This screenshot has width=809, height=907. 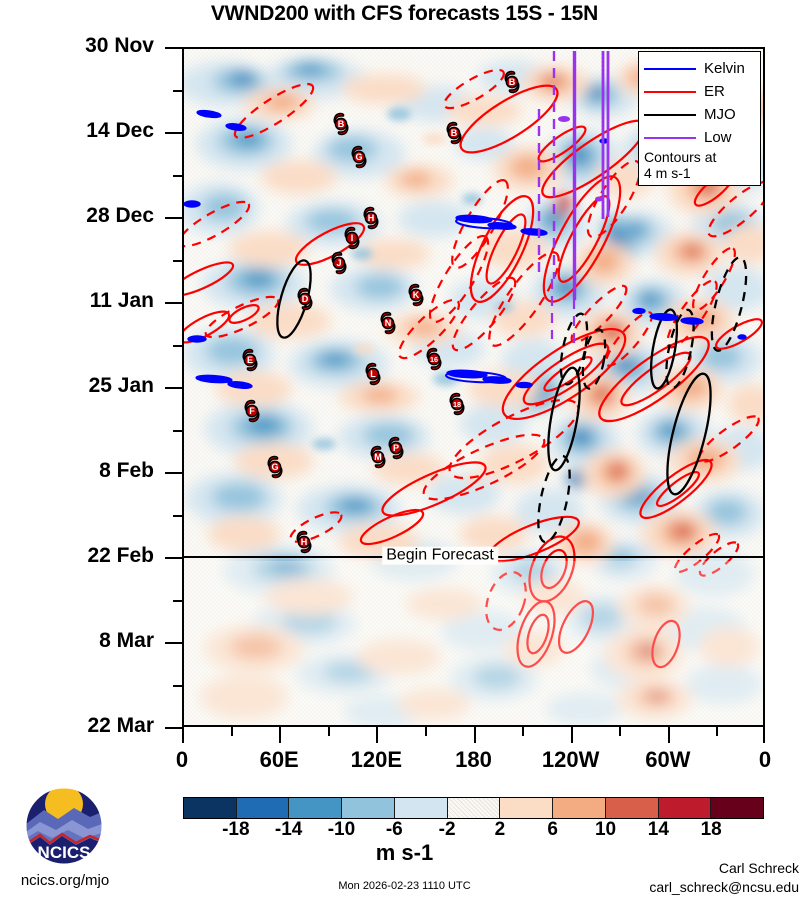 I want to click on cyclone-marker: K, so click(x=416, y=295).